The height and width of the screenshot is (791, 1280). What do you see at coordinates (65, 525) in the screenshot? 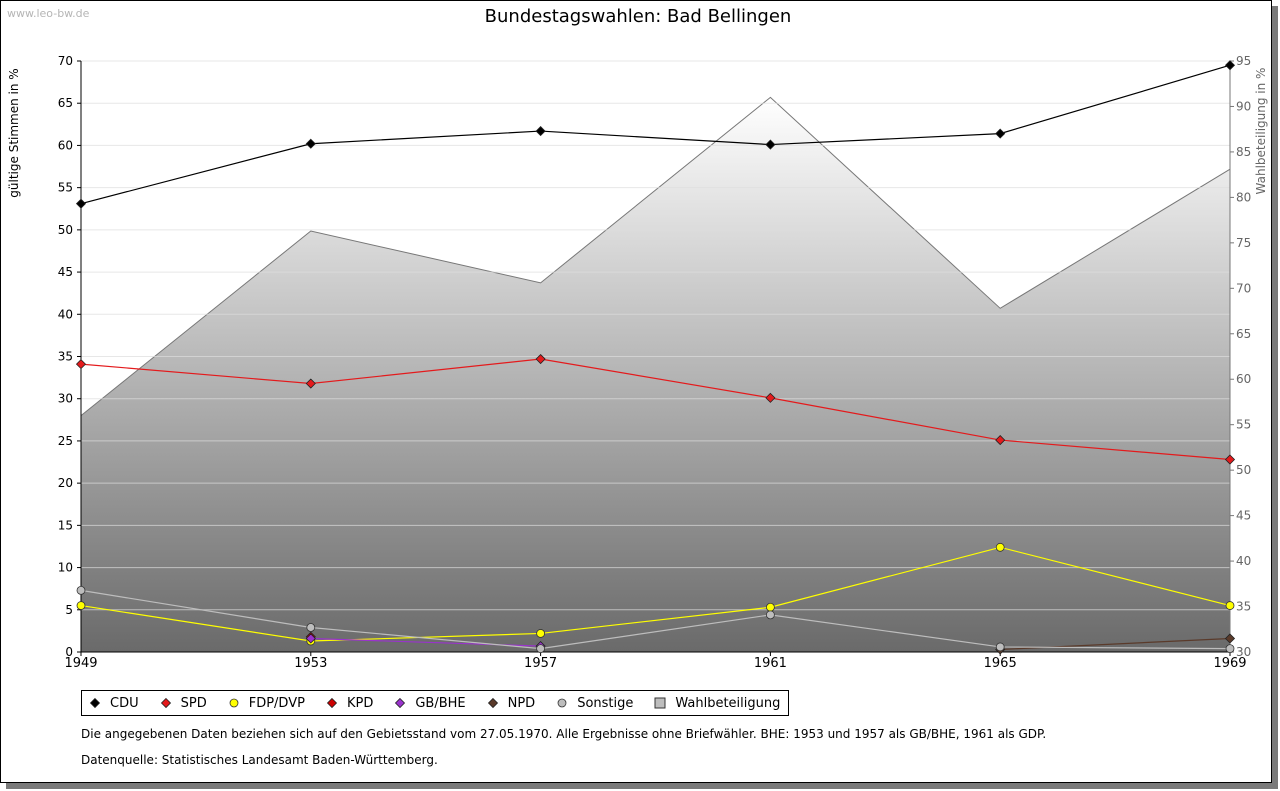
I see `y-tick-label: 15` at bounding box center [65, 525].